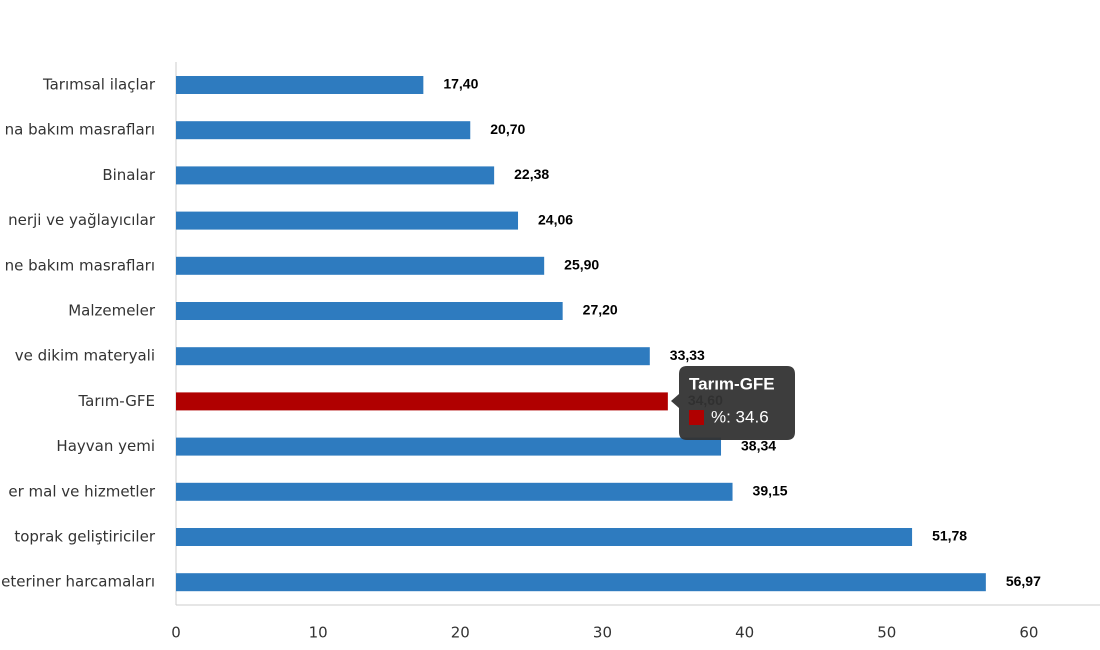  Describe the element at coordinates (507, 129) in the screenshot. I see `value-label: 20,70` at that location.